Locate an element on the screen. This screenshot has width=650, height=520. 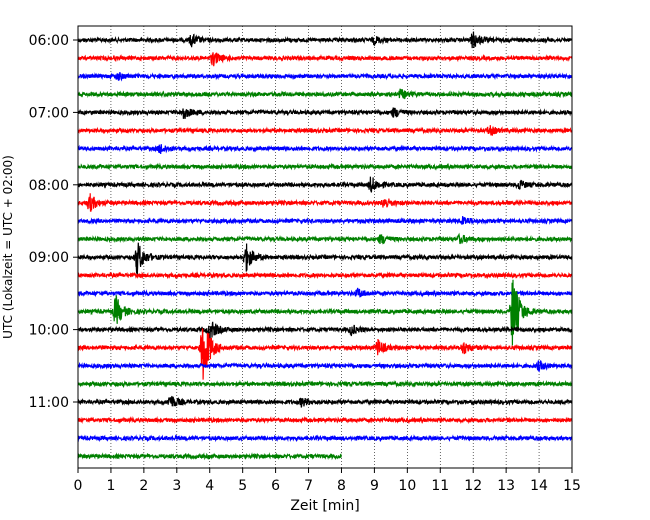
y-tick-label: 07:00 is located at coordinates (49, 113).